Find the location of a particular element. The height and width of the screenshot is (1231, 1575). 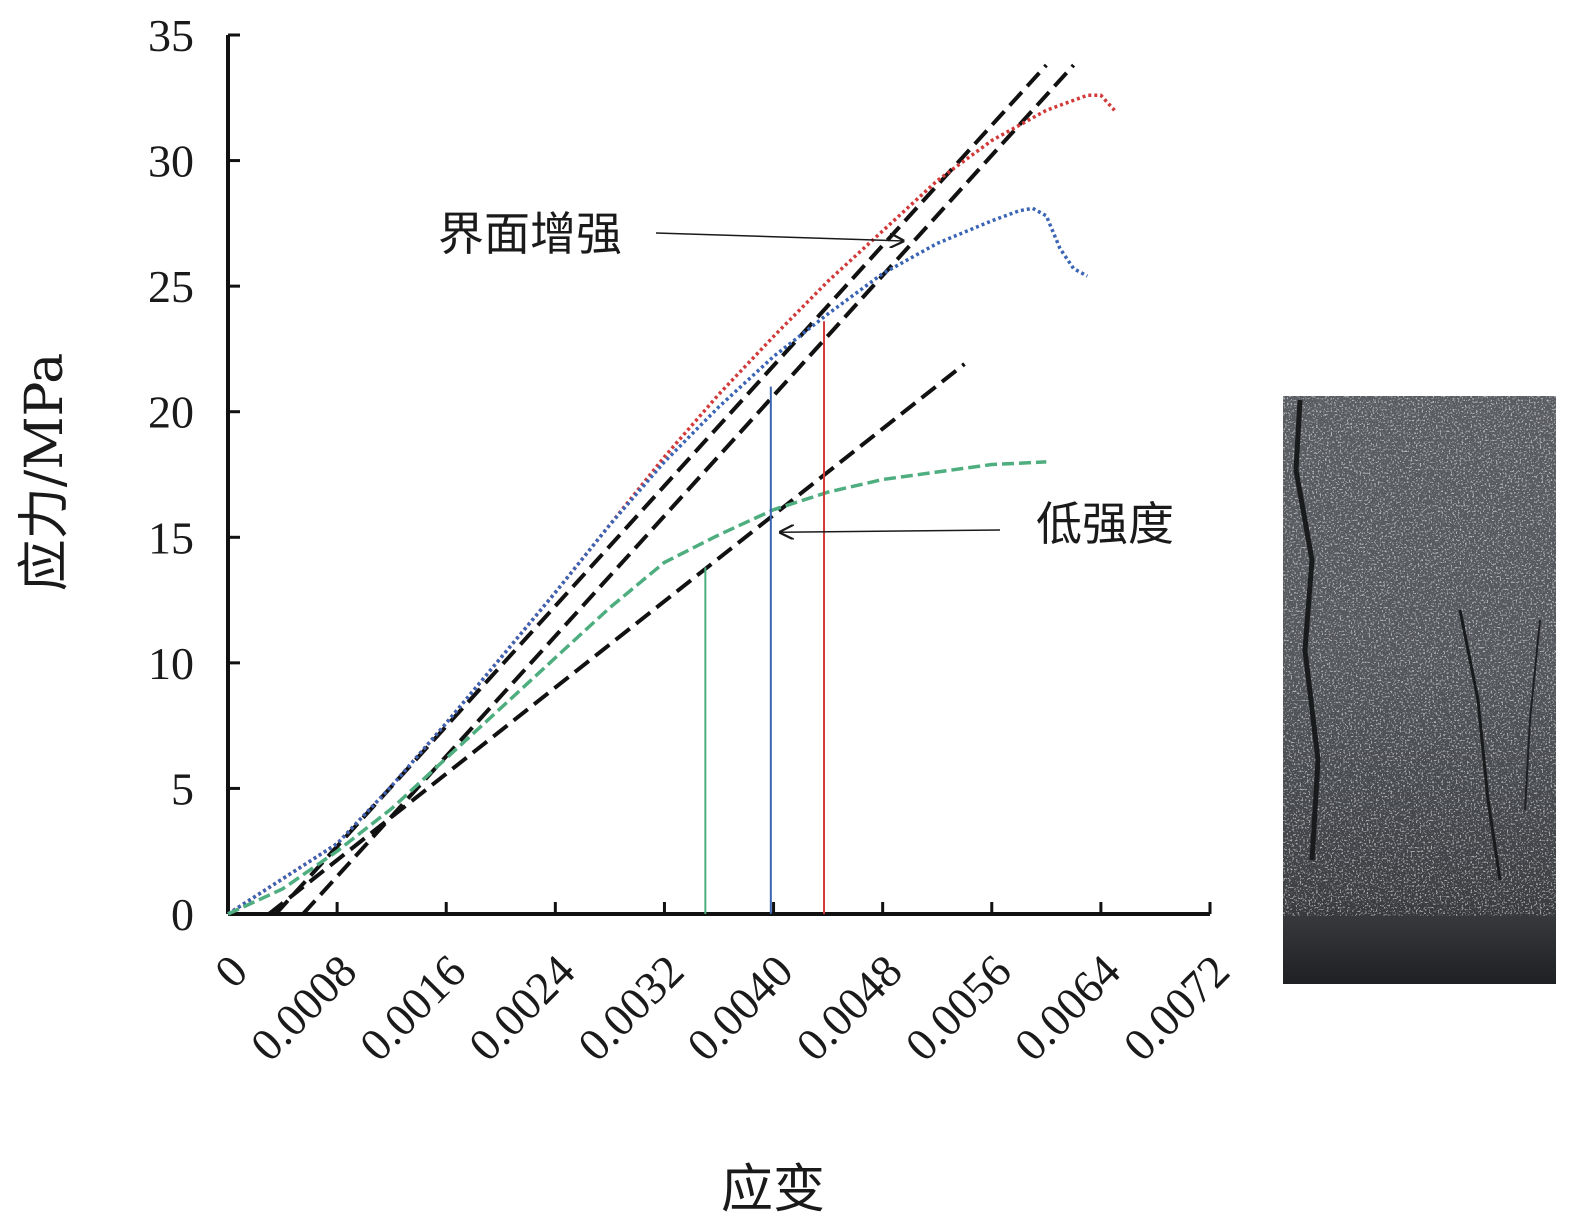

x-tick-label: 0.0040 is located at coordinates (740, 1008).